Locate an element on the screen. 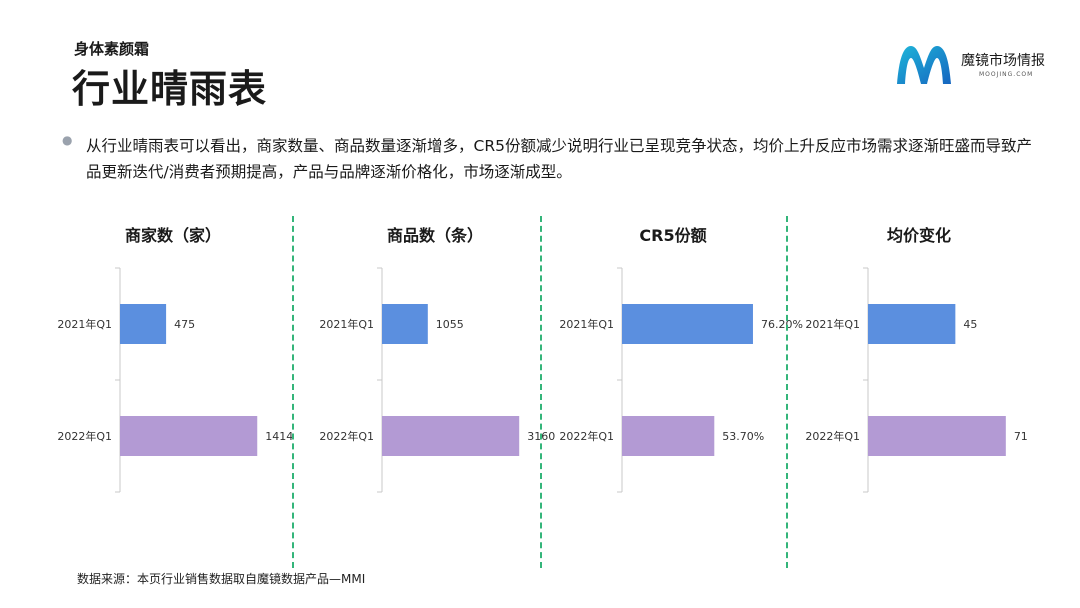 The height and width of the screenshot is (608, 1080). page-subtitle: 身体素颜霜 is located at coordinates (112, 49).